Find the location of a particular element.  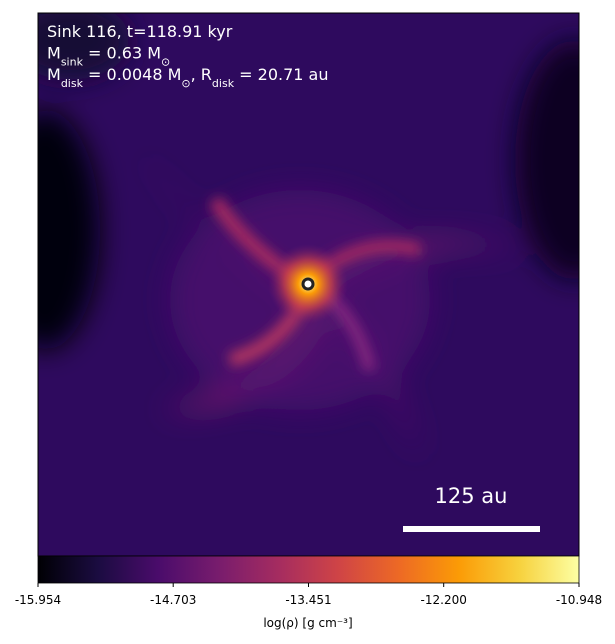

colorbar-label: log(ρ) [g cm⁻³] is located at coordinates (307, 623).